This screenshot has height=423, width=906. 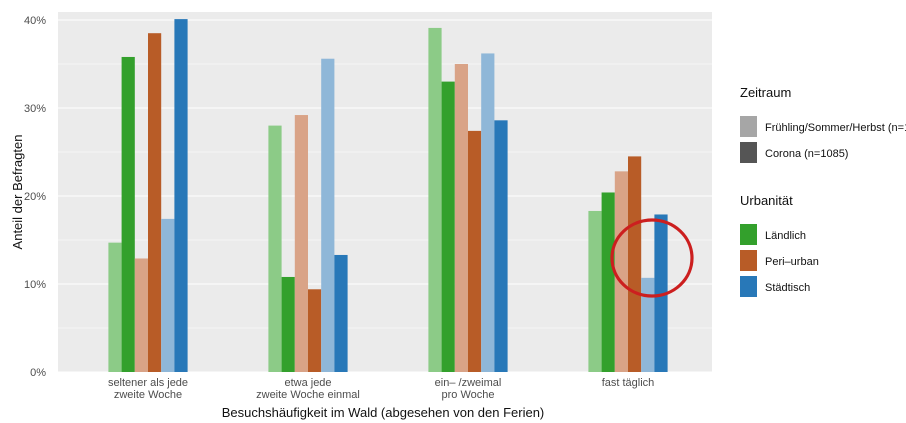 What do you see at coordinates (35, 21) in the screenshot?
I see `y-tick-label: 40%` at bounding box center [35, 21].